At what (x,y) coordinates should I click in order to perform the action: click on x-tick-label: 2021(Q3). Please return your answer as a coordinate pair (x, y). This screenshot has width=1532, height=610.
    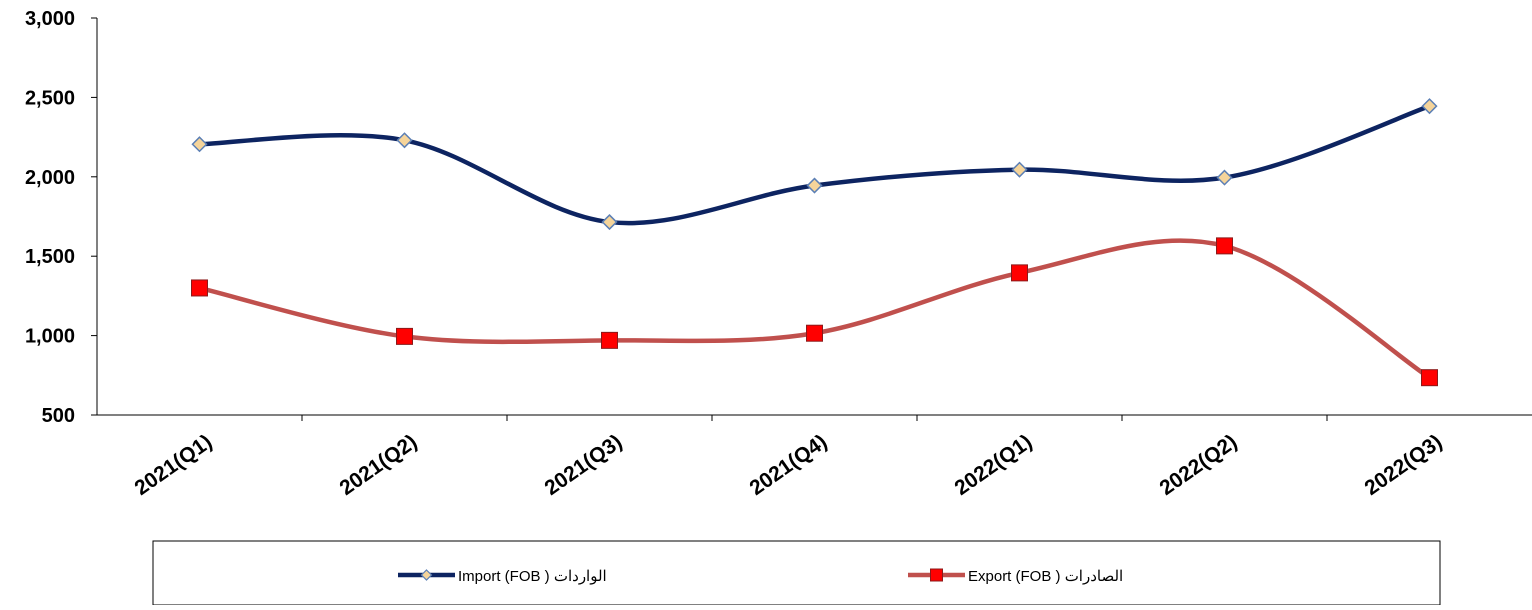
    Looking at the image, I should click on (584, 465).